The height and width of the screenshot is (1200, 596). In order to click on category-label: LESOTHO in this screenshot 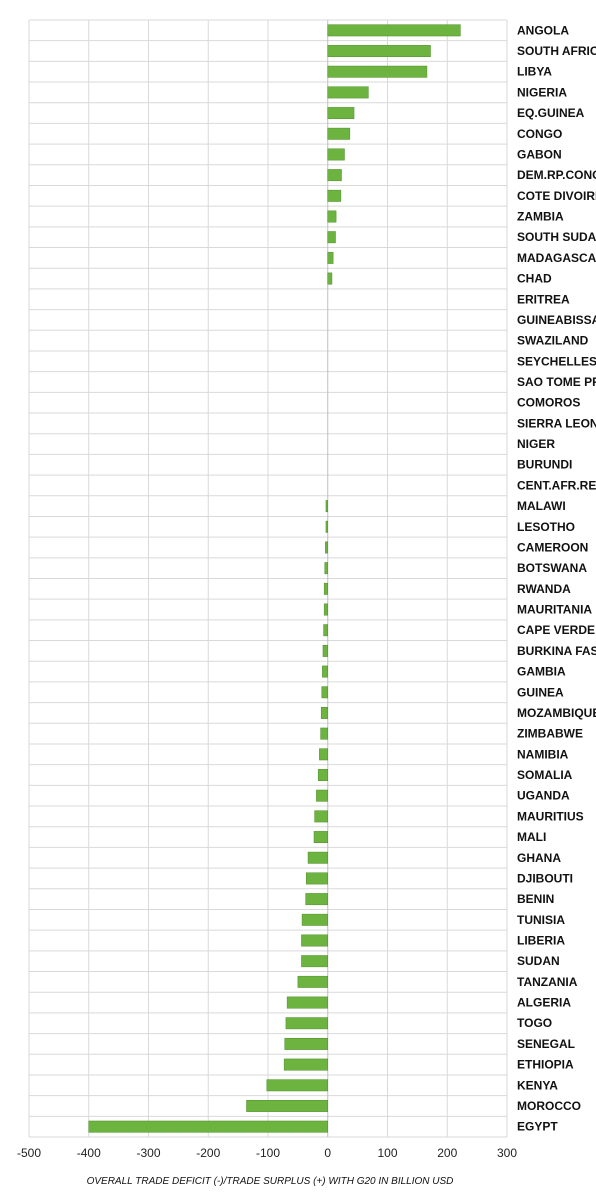, I will do `click(546, 527)`.